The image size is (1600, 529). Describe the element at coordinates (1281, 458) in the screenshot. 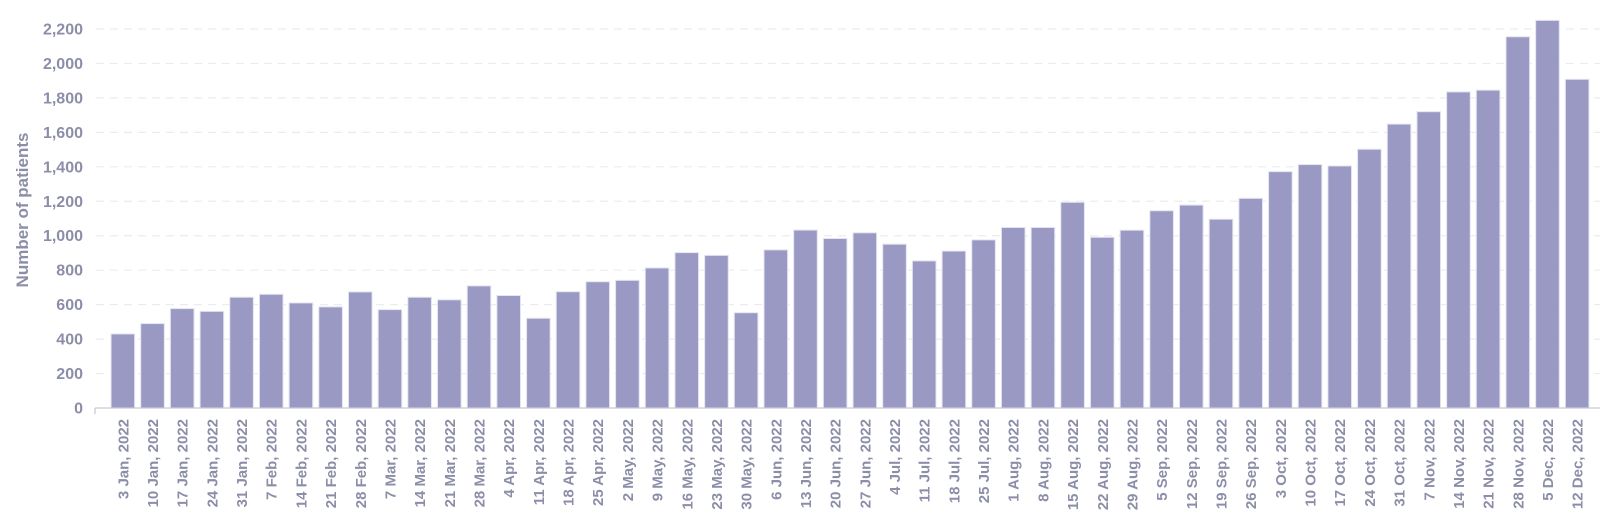

I see `x-tick-label: 3 Oct, 2022` at that location.